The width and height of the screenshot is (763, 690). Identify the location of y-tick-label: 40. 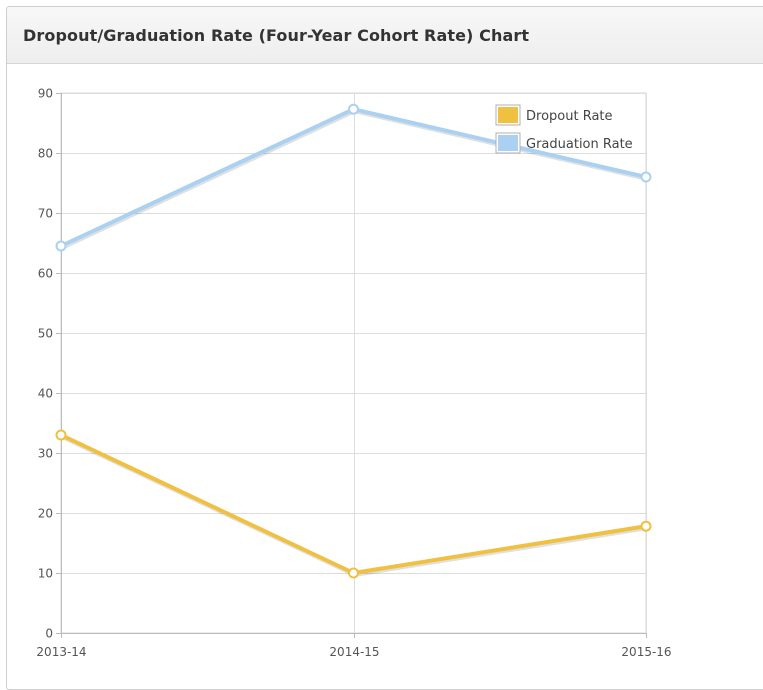
(45, 394).